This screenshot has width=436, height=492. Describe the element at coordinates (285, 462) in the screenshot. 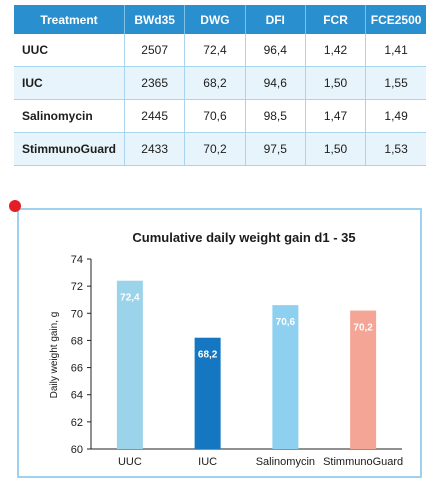

I see `x-tick-label: Salinomycin` at that location.